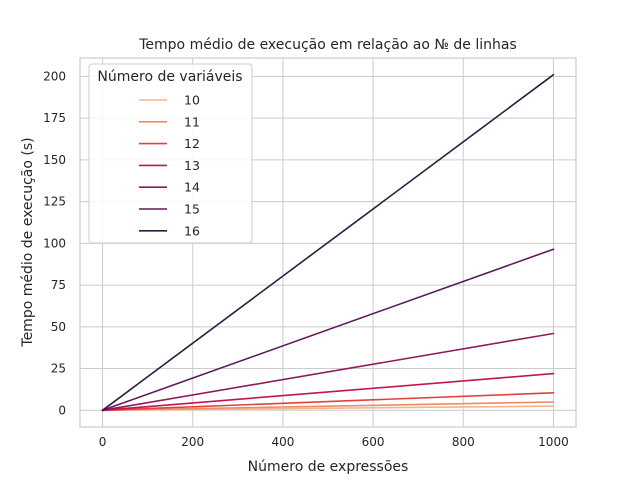  Describe the element at coordinates (373, 442) in the screenshot. I see `x-tick-label: 600` at that location.